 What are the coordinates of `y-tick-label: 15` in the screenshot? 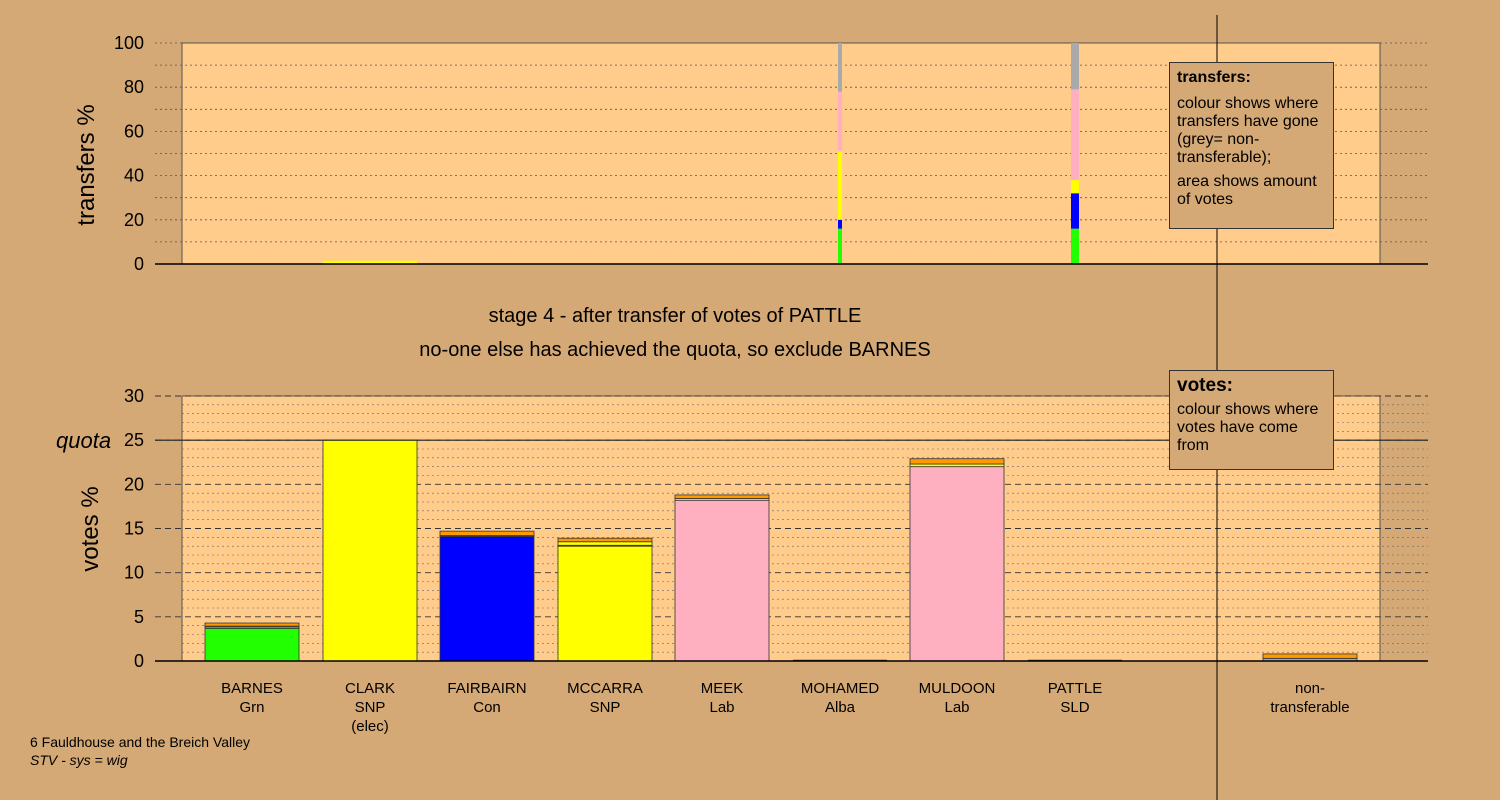 It's located at (134, 529).